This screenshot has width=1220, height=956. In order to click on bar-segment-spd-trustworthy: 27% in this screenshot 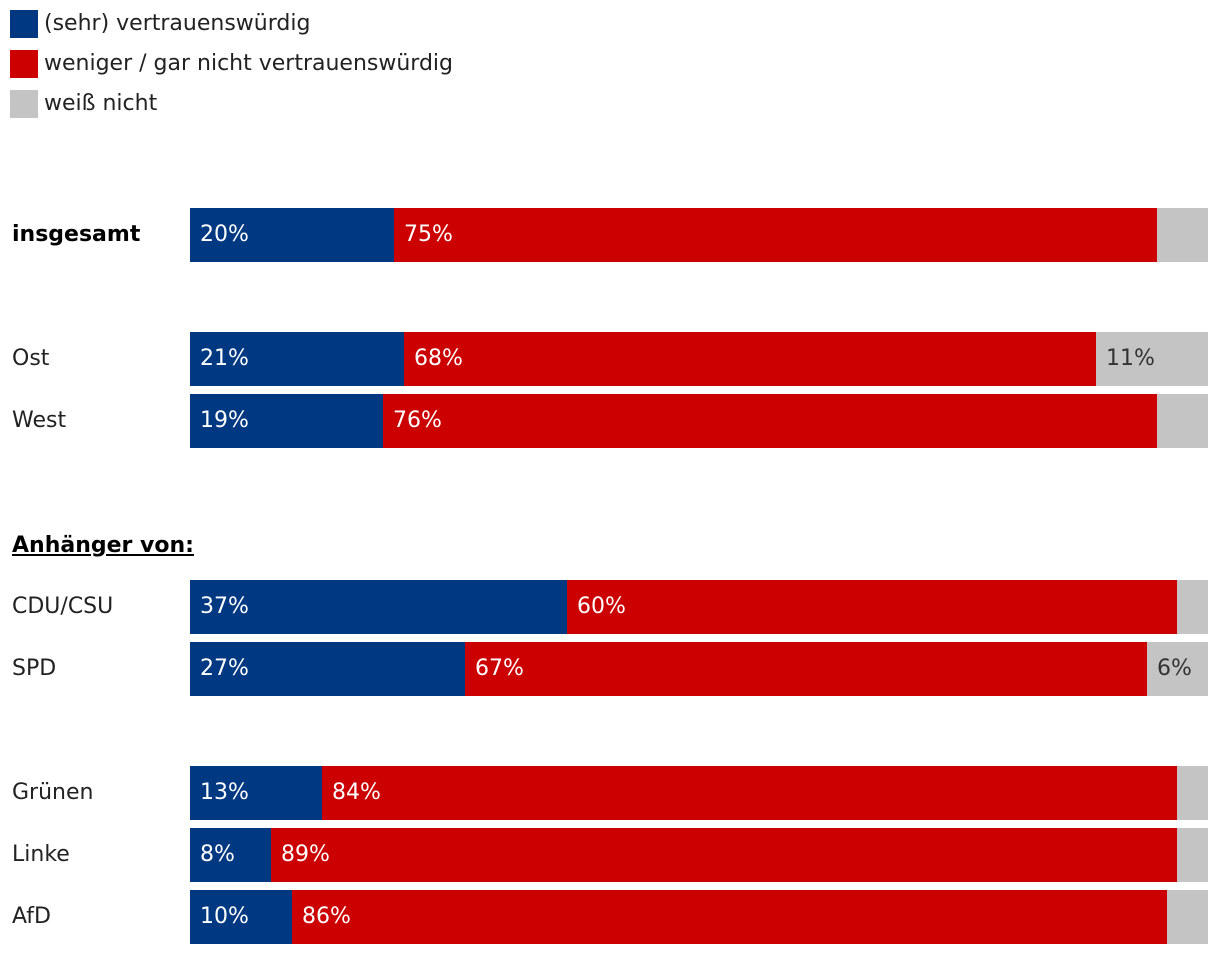, I will do `click(327, 669)`.